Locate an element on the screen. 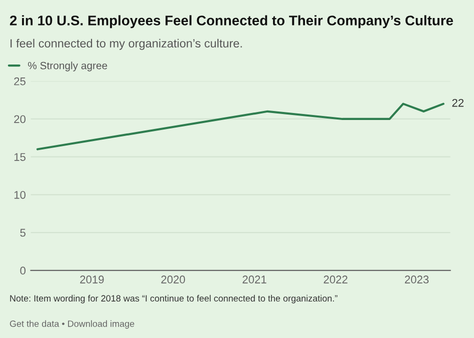 This screenshot has width=474, height=338. chart-title: 2 in 10 U.S. Employees Feel Connected to Their Company’s Culture is located at coordinates (232, 21).